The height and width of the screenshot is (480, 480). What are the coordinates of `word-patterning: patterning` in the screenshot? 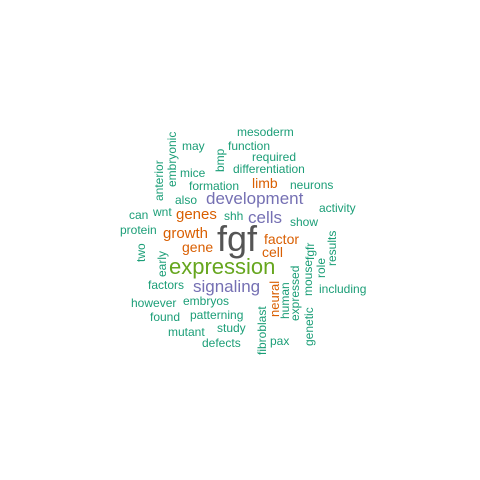 It's located at (217, 315).